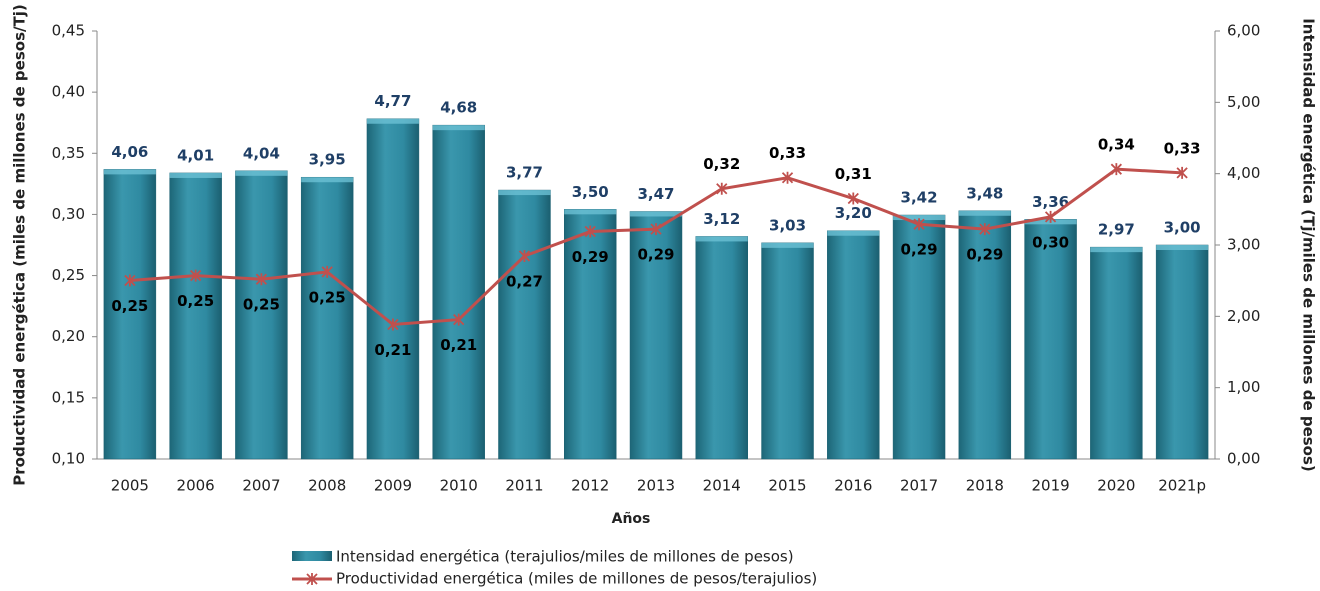  What do you see at coordinates (919, 486) in the screenshot?
I see `x-tick-label: 2017` at bounding box center [919, 486].